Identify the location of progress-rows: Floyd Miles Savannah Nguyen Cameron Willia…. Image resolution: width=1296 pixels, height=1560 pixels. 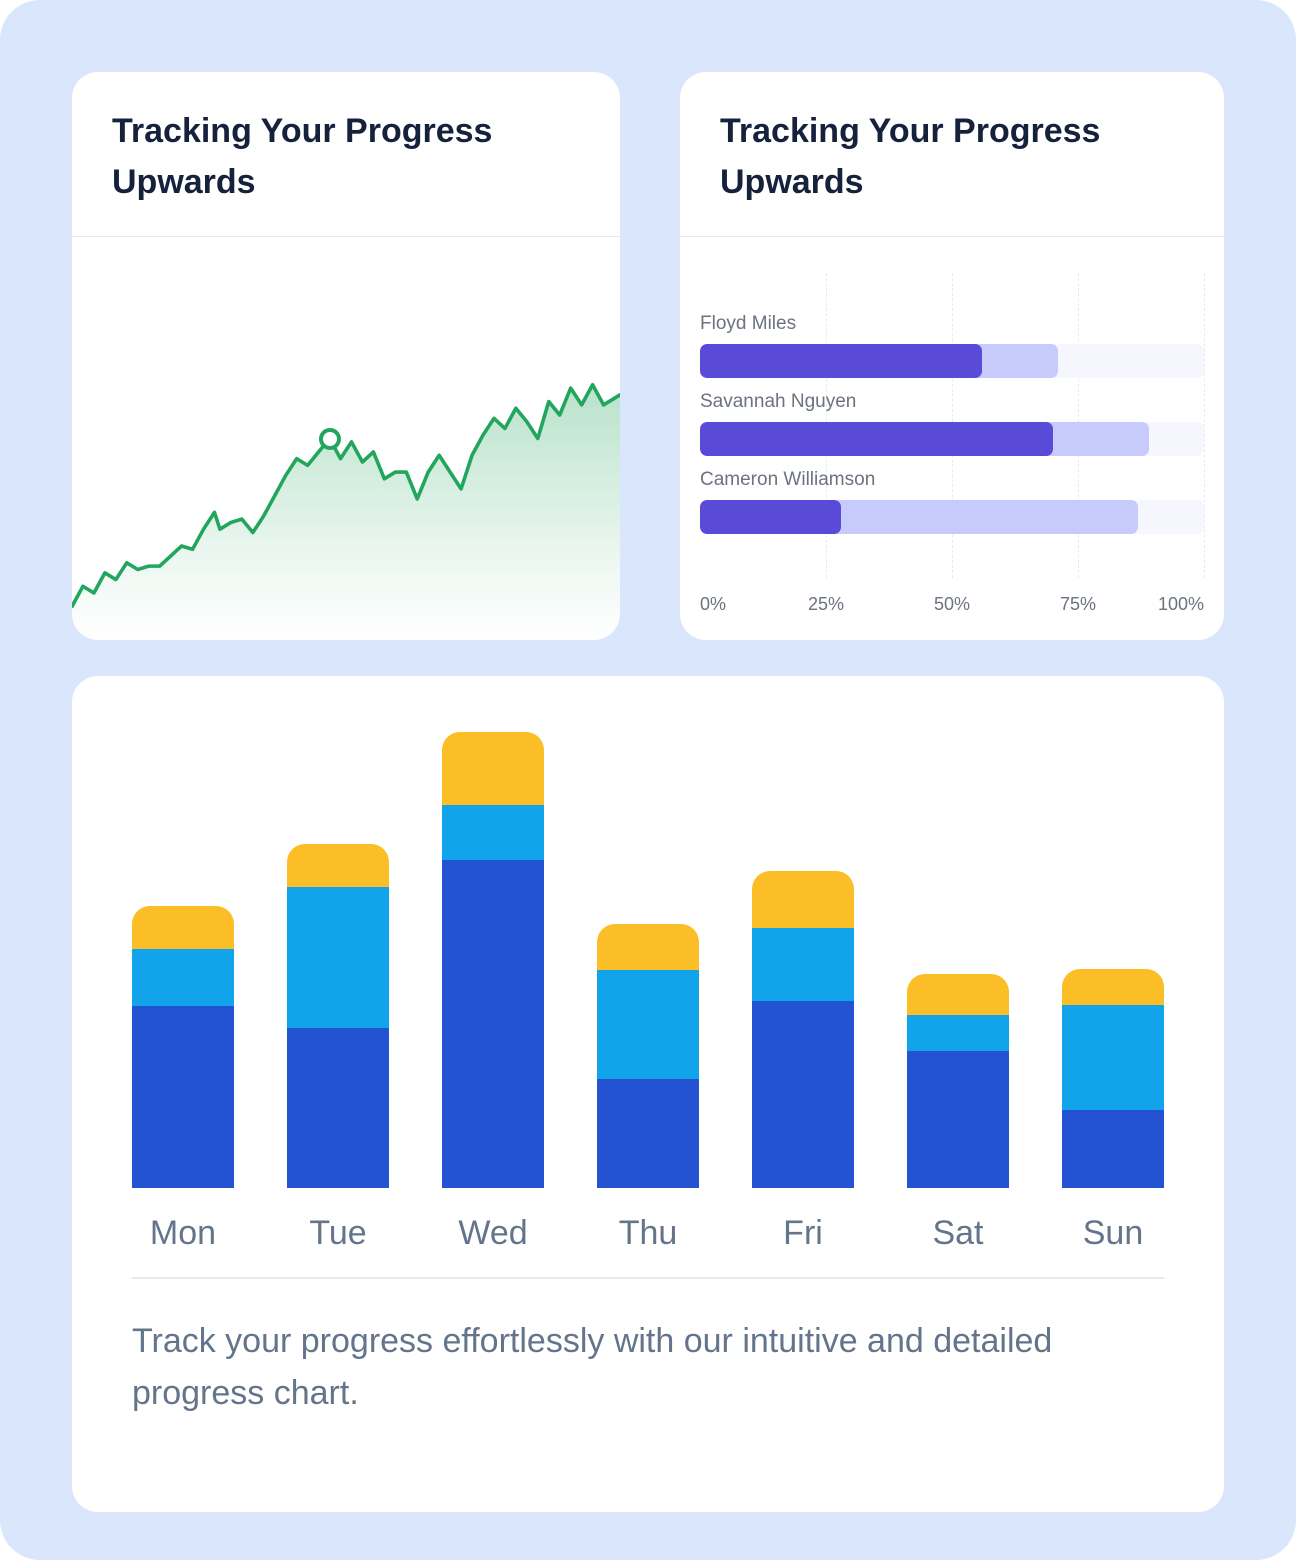
(952, 423).